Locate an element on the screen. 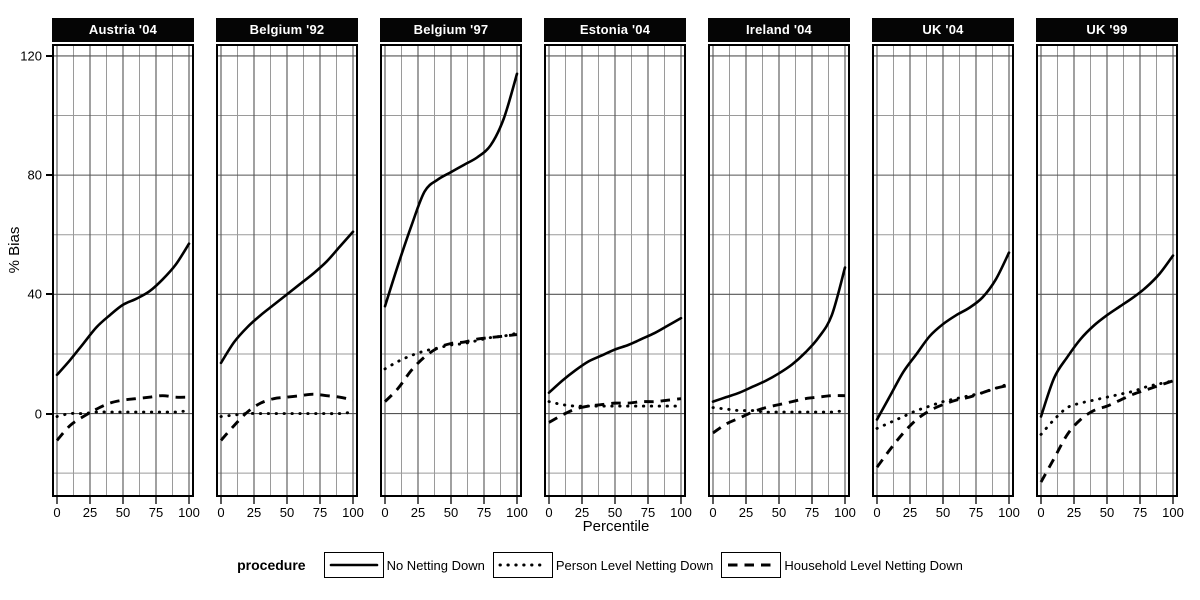 The width and height of the screenshot is (1200, 600). facet-austria-04: Austria '04 0 25 50 75 100 is located at coordinates (126, 270).